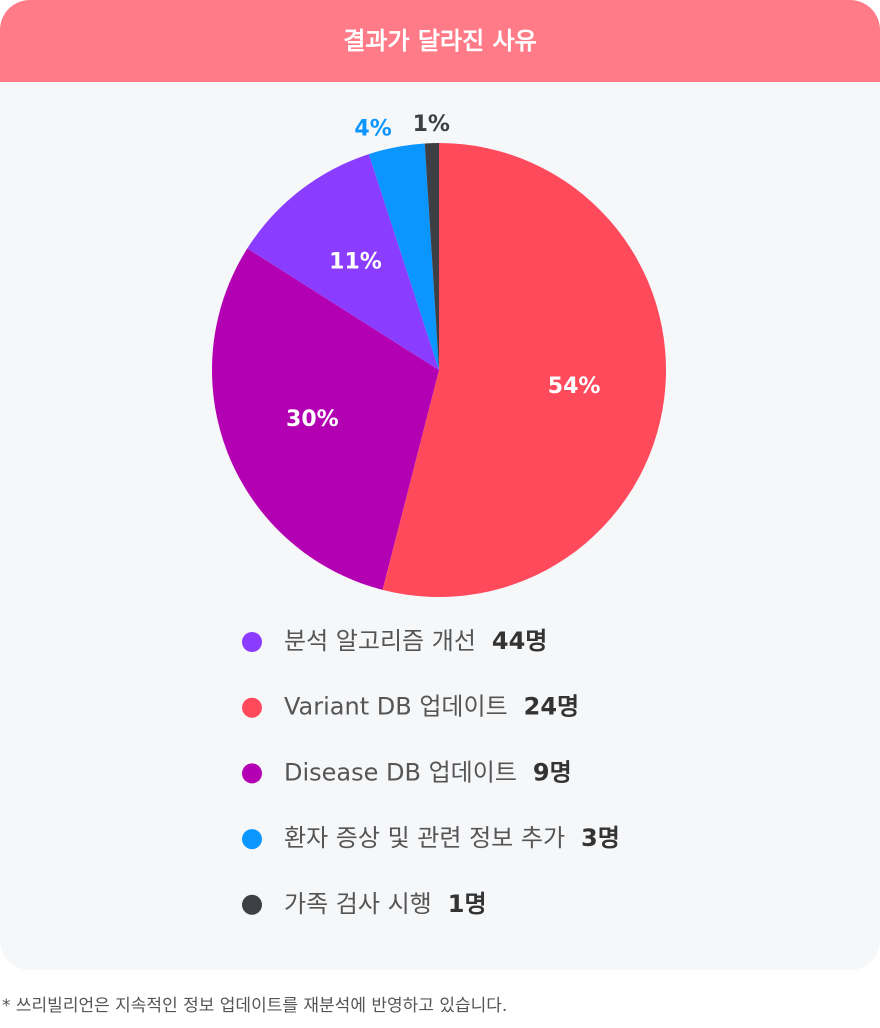 Image resolution: width=880 pixels, height=1028 pixels. Describe the element at coordinates (574, 386) in the screenshot. I see `slice-label: 54%` at that location.